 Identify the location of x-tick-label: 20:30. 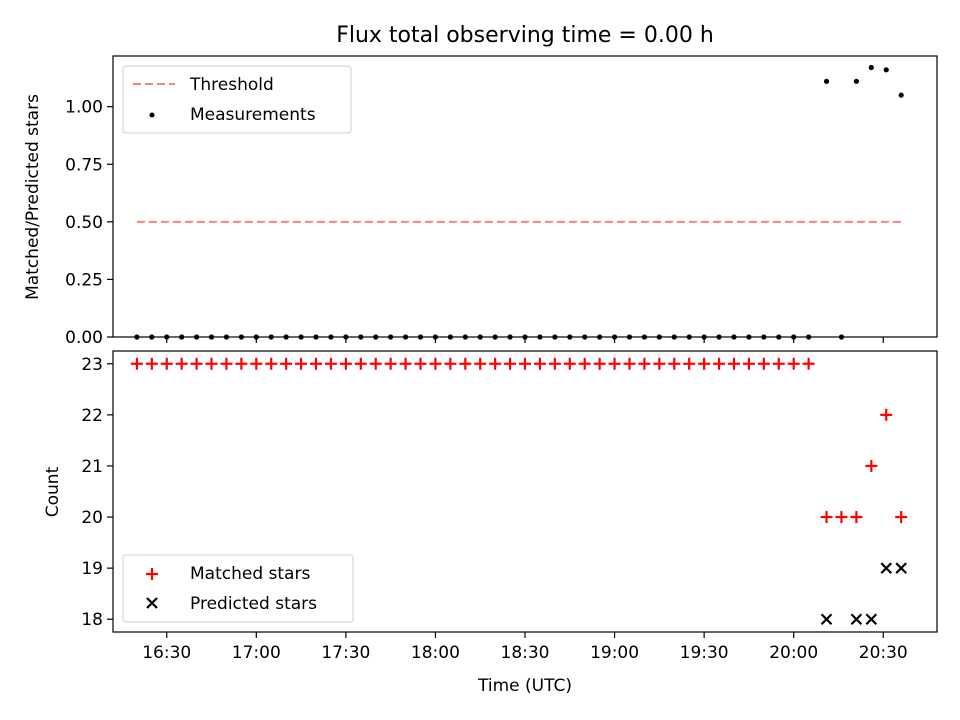
(883, 653).